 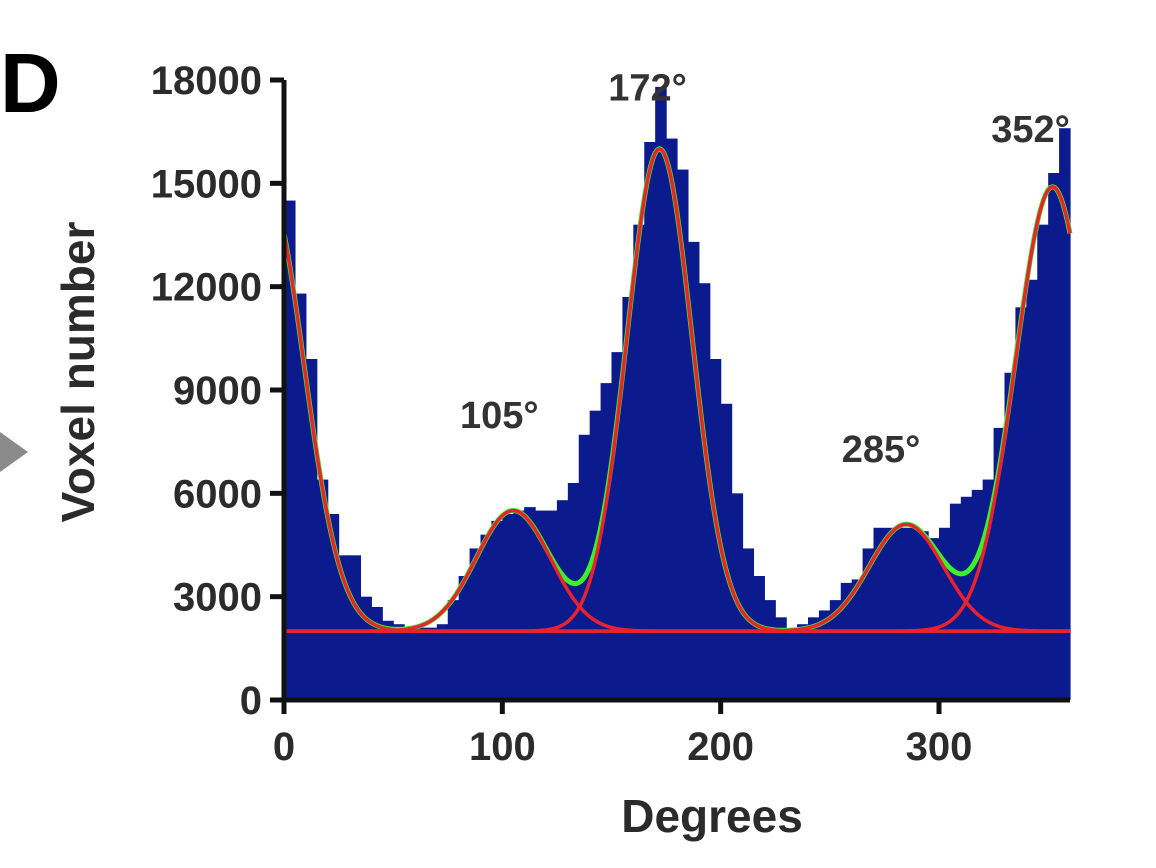 I want to click on component-fit-curve, so click(x=676, y=577).